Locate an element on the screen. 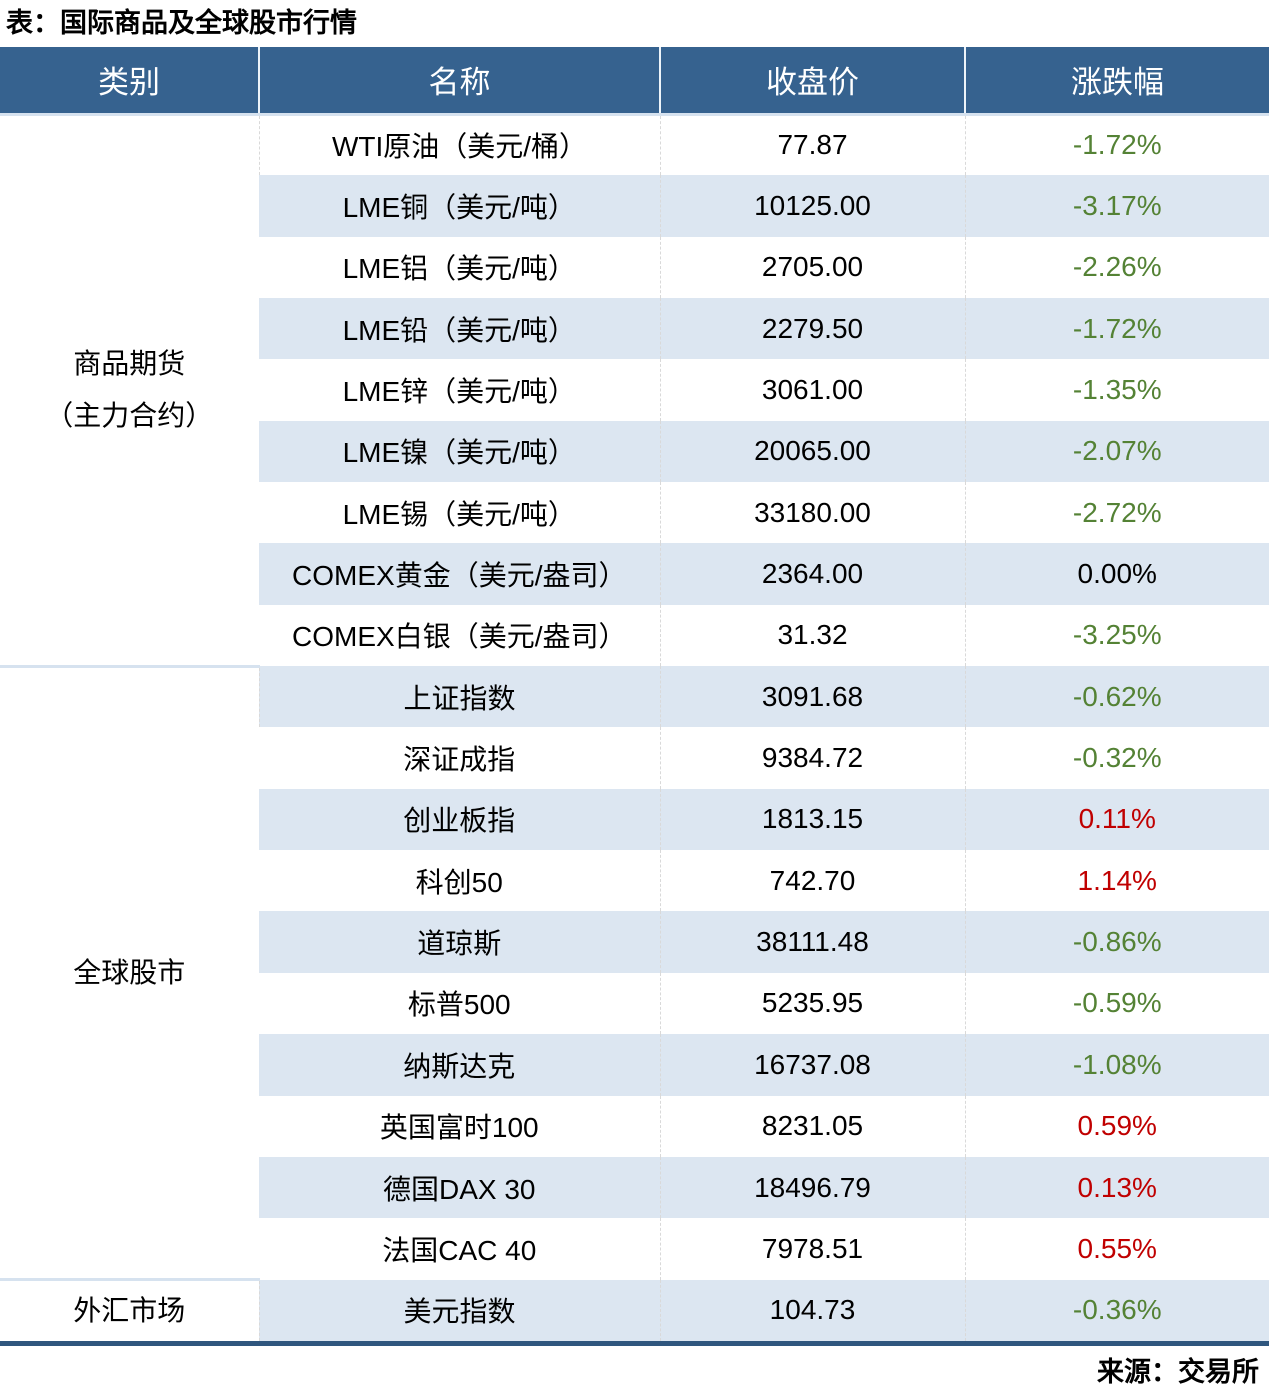 This screenshot has height=1388, width=1269. change-percent: -3.17% is located at coordinates (1116, 206).